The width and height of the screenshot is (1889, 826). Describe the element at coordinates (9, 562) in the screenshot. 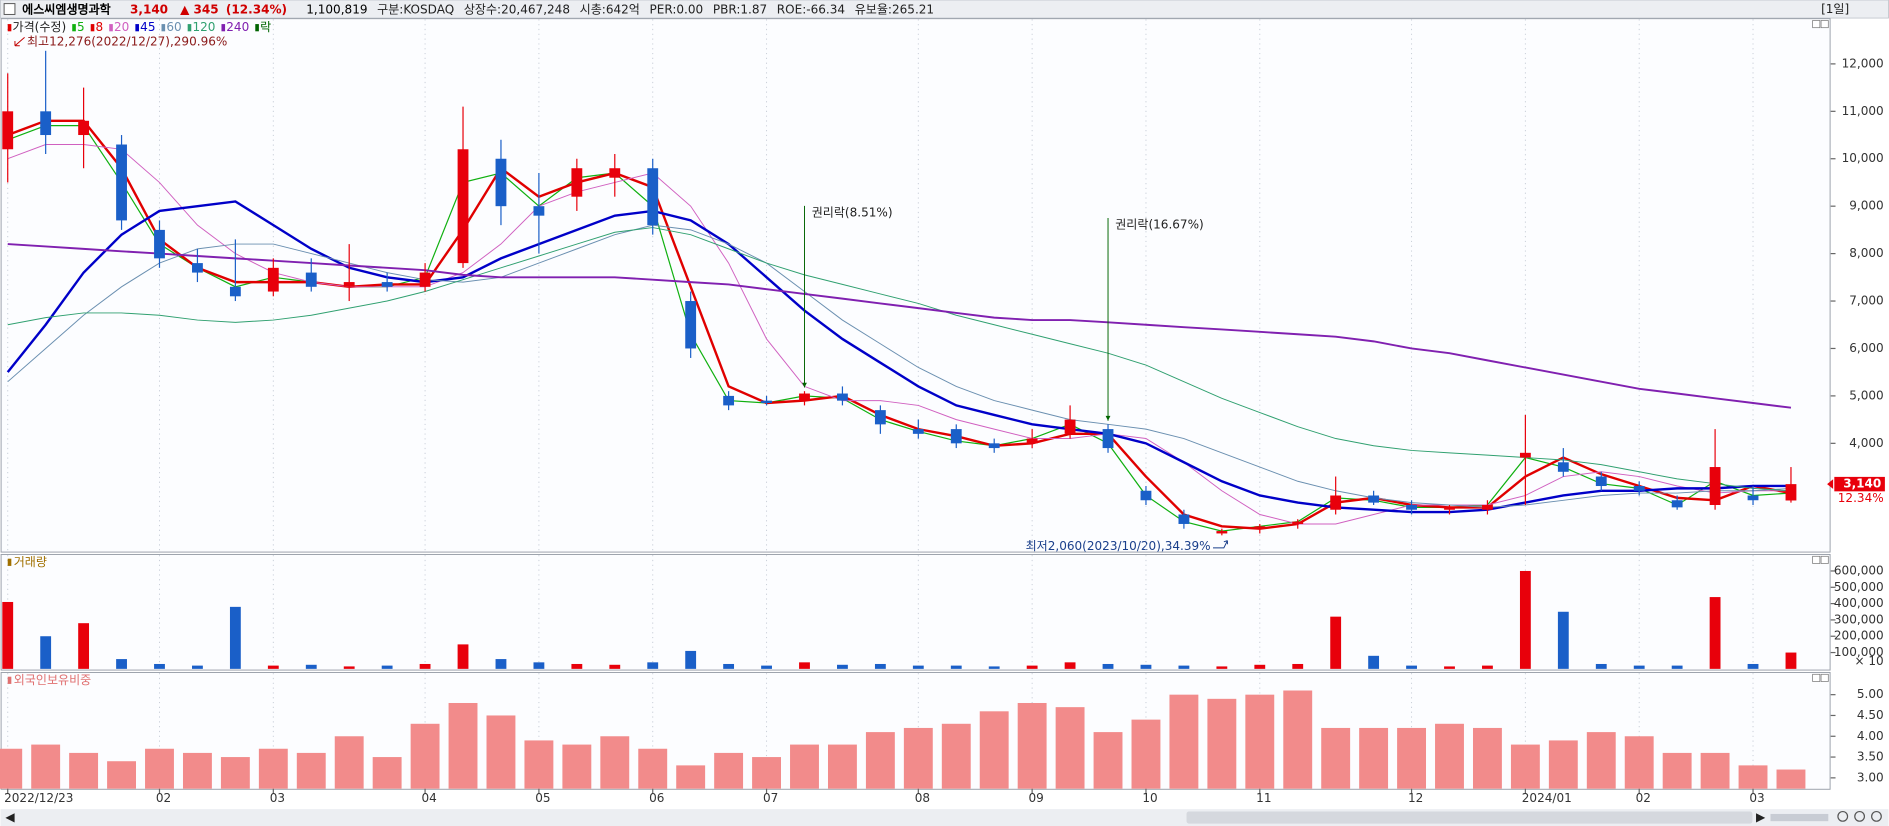

I see `panel-title-swatch` at that location.